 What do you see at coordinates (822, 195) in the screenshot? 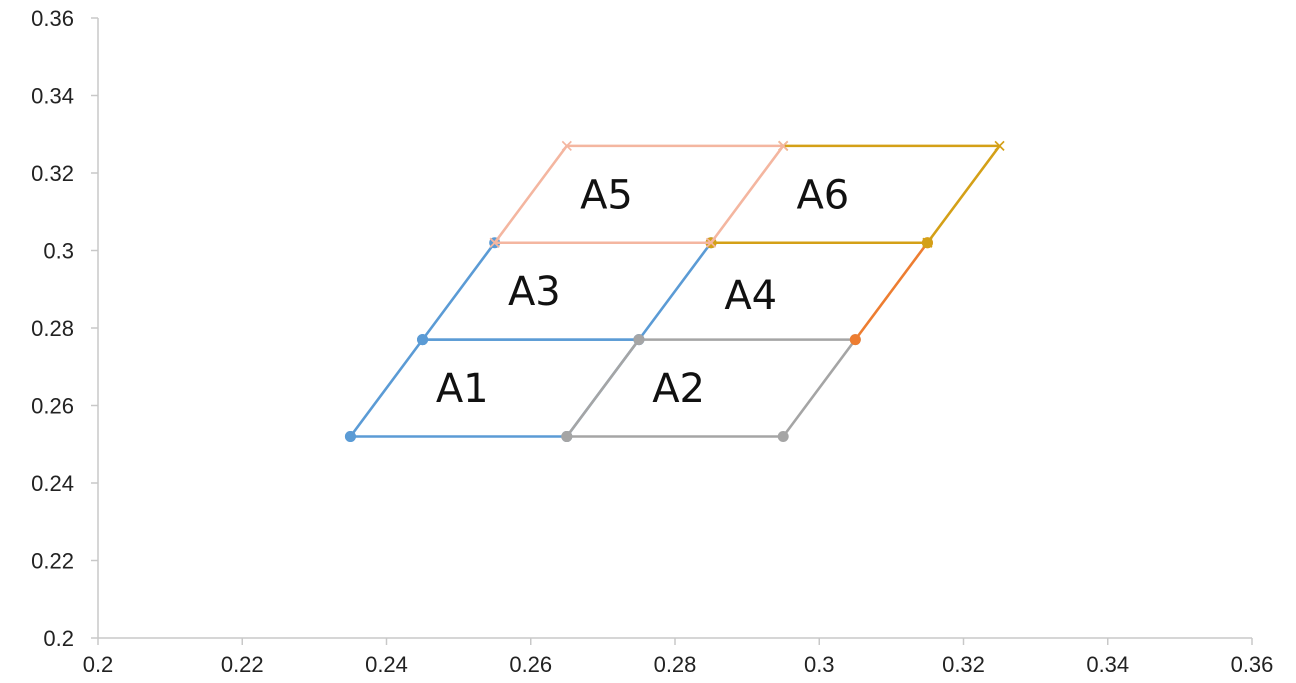
I see `region-label-a6: A6` at bounding box center [822, 195].